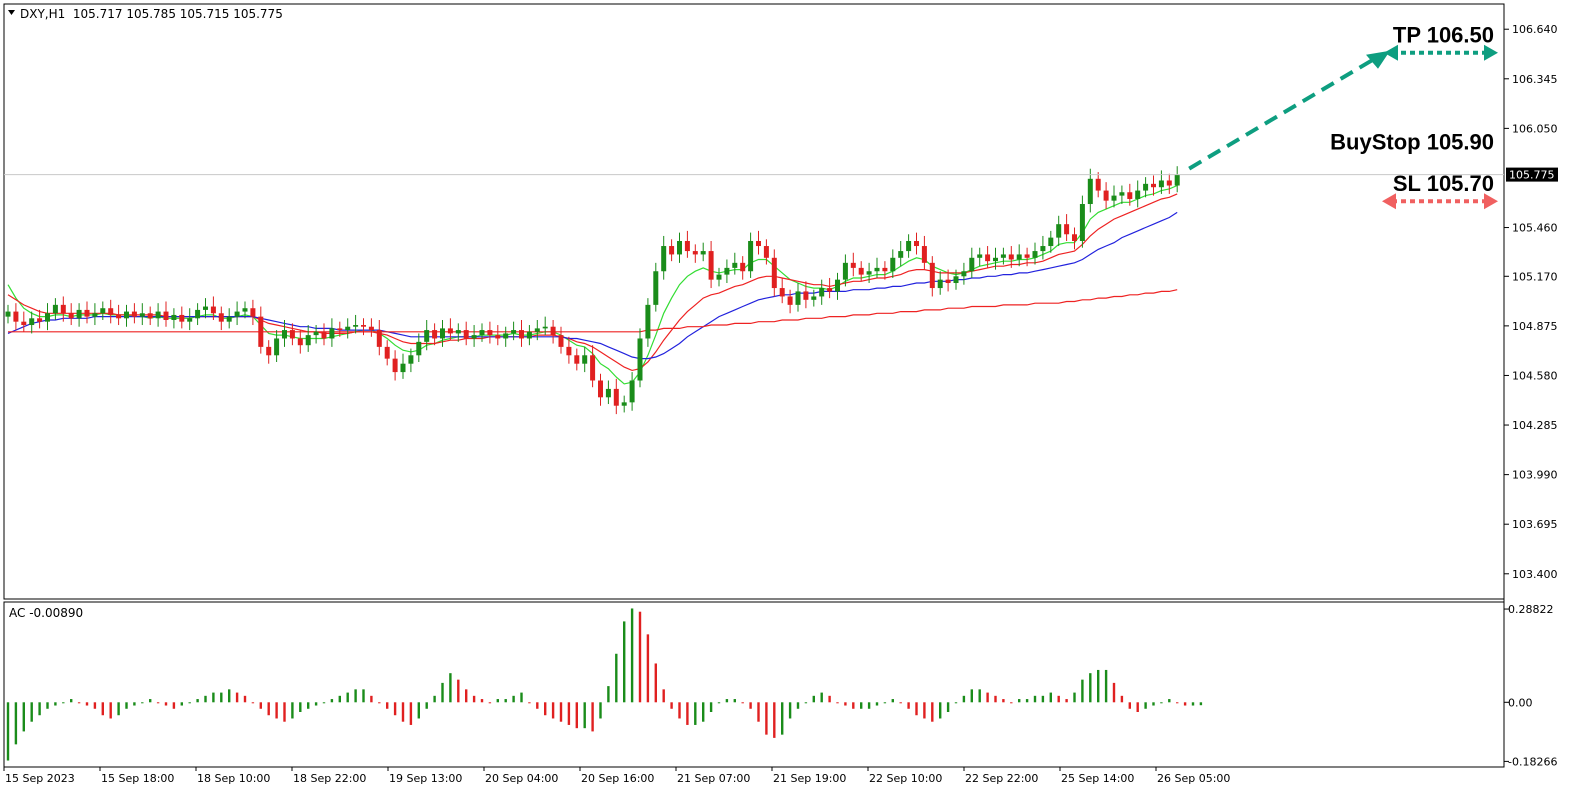 The image size is (1570, 797). Describe the element at coordinates (40, 778) in the screenshot. I see `x-tick-label: 15 Sep 2023` at that location.